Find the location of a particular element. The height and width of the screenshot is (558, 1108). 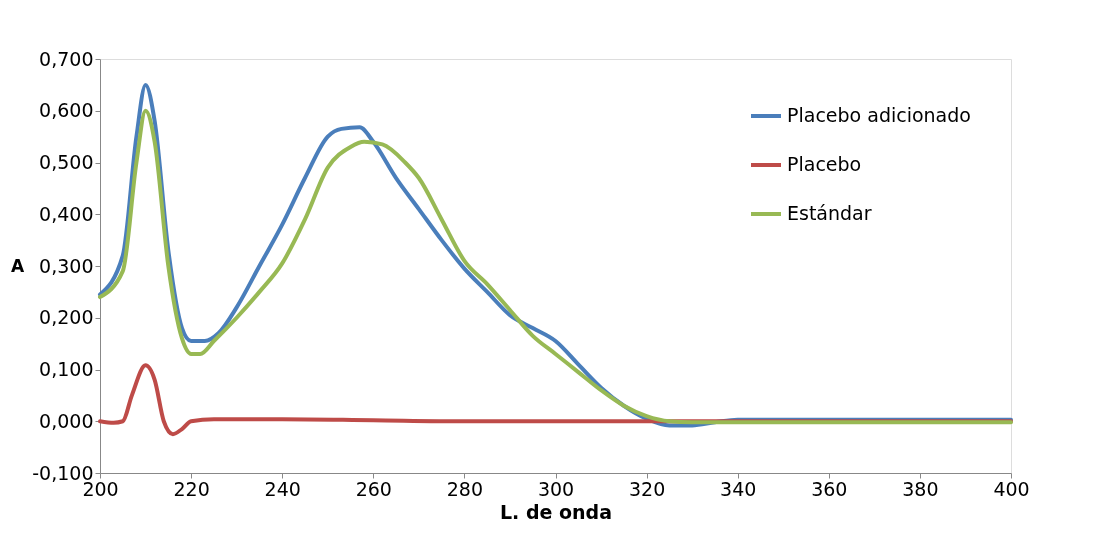

y-tick-label: 0,700 is located at coordinates (66, 58).